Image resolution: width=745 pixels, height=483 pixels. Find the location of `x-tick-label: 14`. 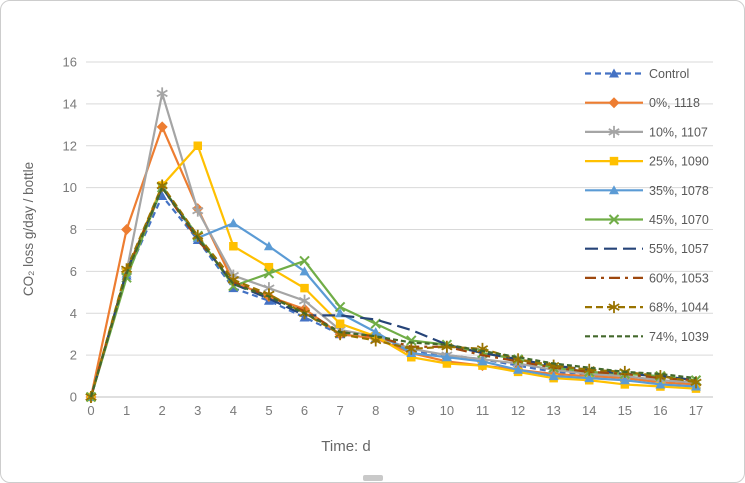

x-tick-label: 14 is located at coordinates (589, 410).